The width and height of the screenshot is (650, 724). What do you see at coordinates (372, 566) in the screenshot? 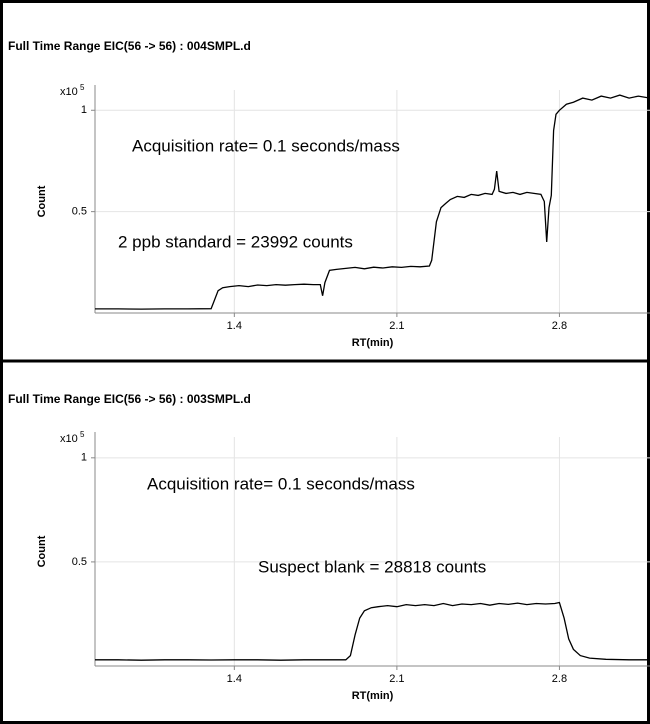
I see `annotation: Suspect blank = 28818 counts` at bounding box center [372, 566].